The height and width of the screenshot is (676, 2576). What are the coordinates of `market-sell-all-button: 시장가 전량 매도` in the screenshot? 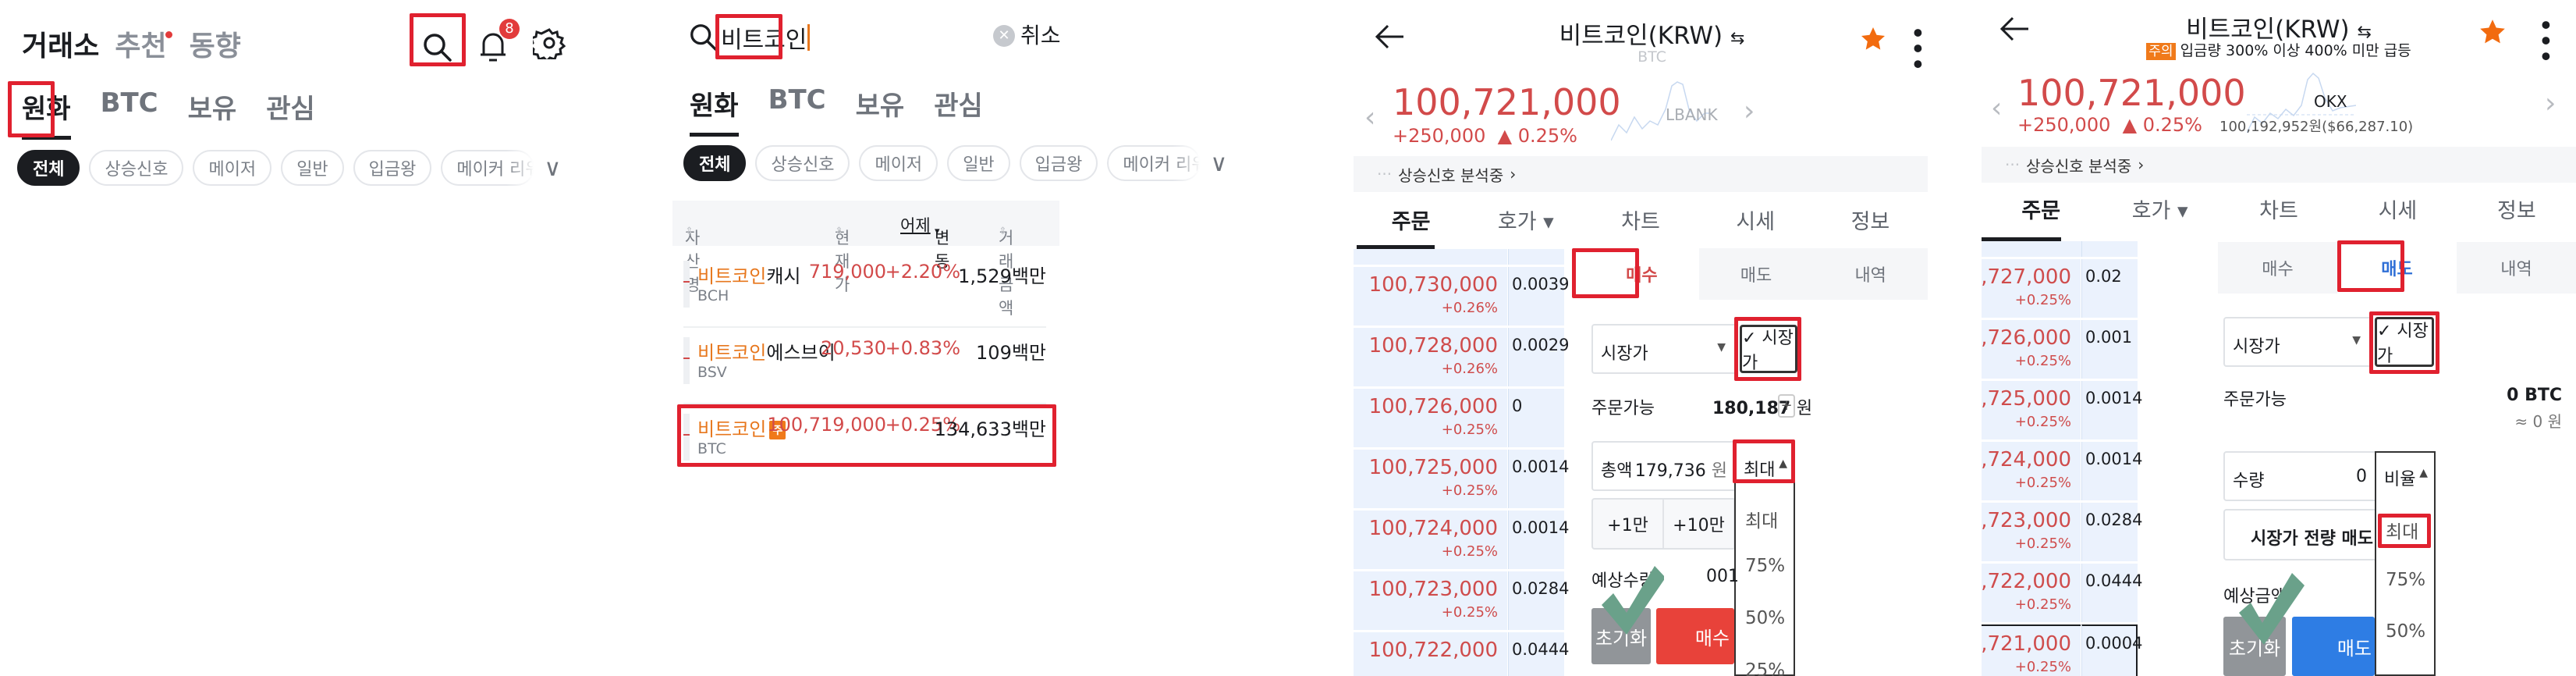 It's located at (2301, 534).